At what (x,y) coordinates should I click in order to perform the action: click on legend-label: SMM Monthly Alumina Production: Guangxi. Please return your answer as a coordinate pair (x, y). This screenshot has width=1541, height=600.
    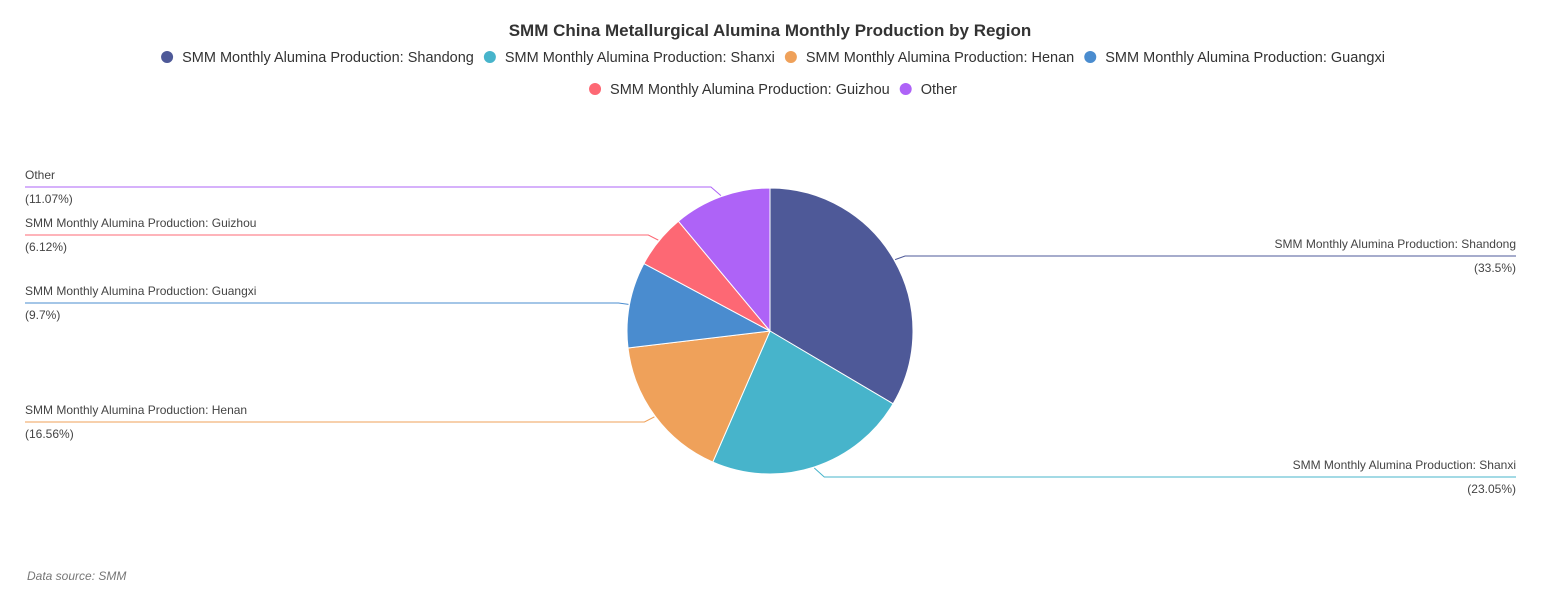
    Looking at the image, I should click on (1245, 58).